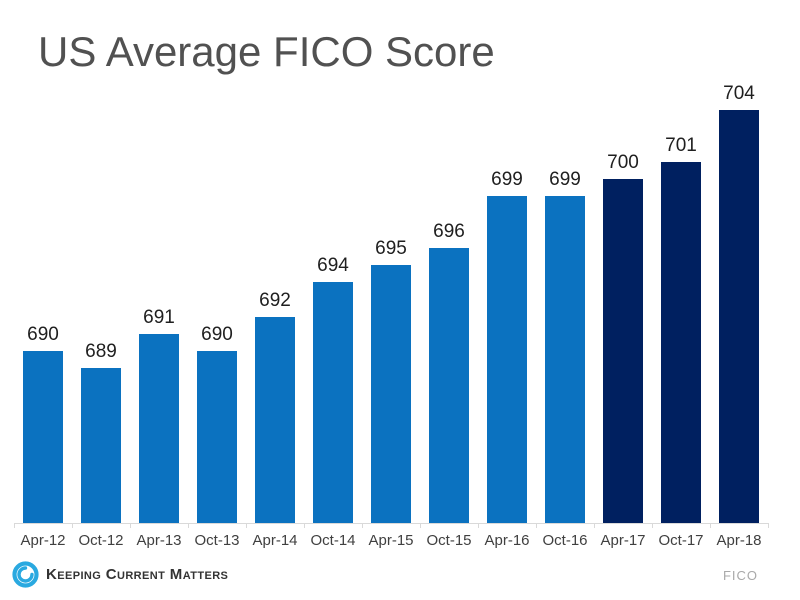 The height and width of the screenshot is (600, 800). Describe the element at coordinates (507, 540) in the screenshot. I see `x-axis-label: Apr-16` at that location.